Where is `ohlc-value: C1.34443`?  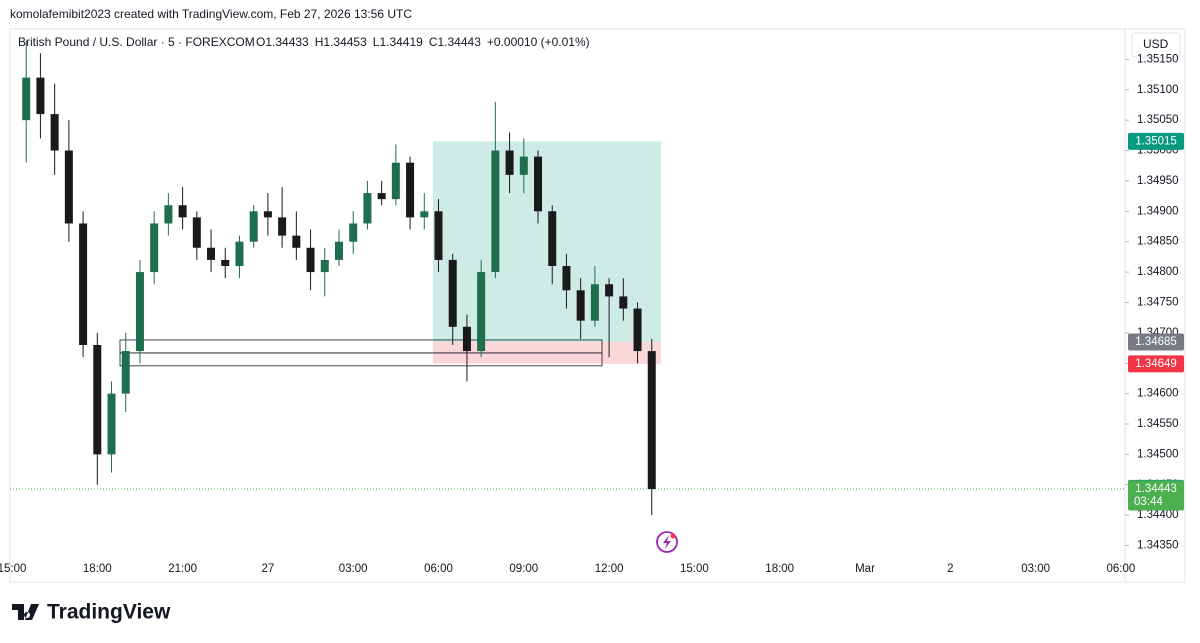
ohlc-value: C1.34443 is located at coordinates (455, 42).